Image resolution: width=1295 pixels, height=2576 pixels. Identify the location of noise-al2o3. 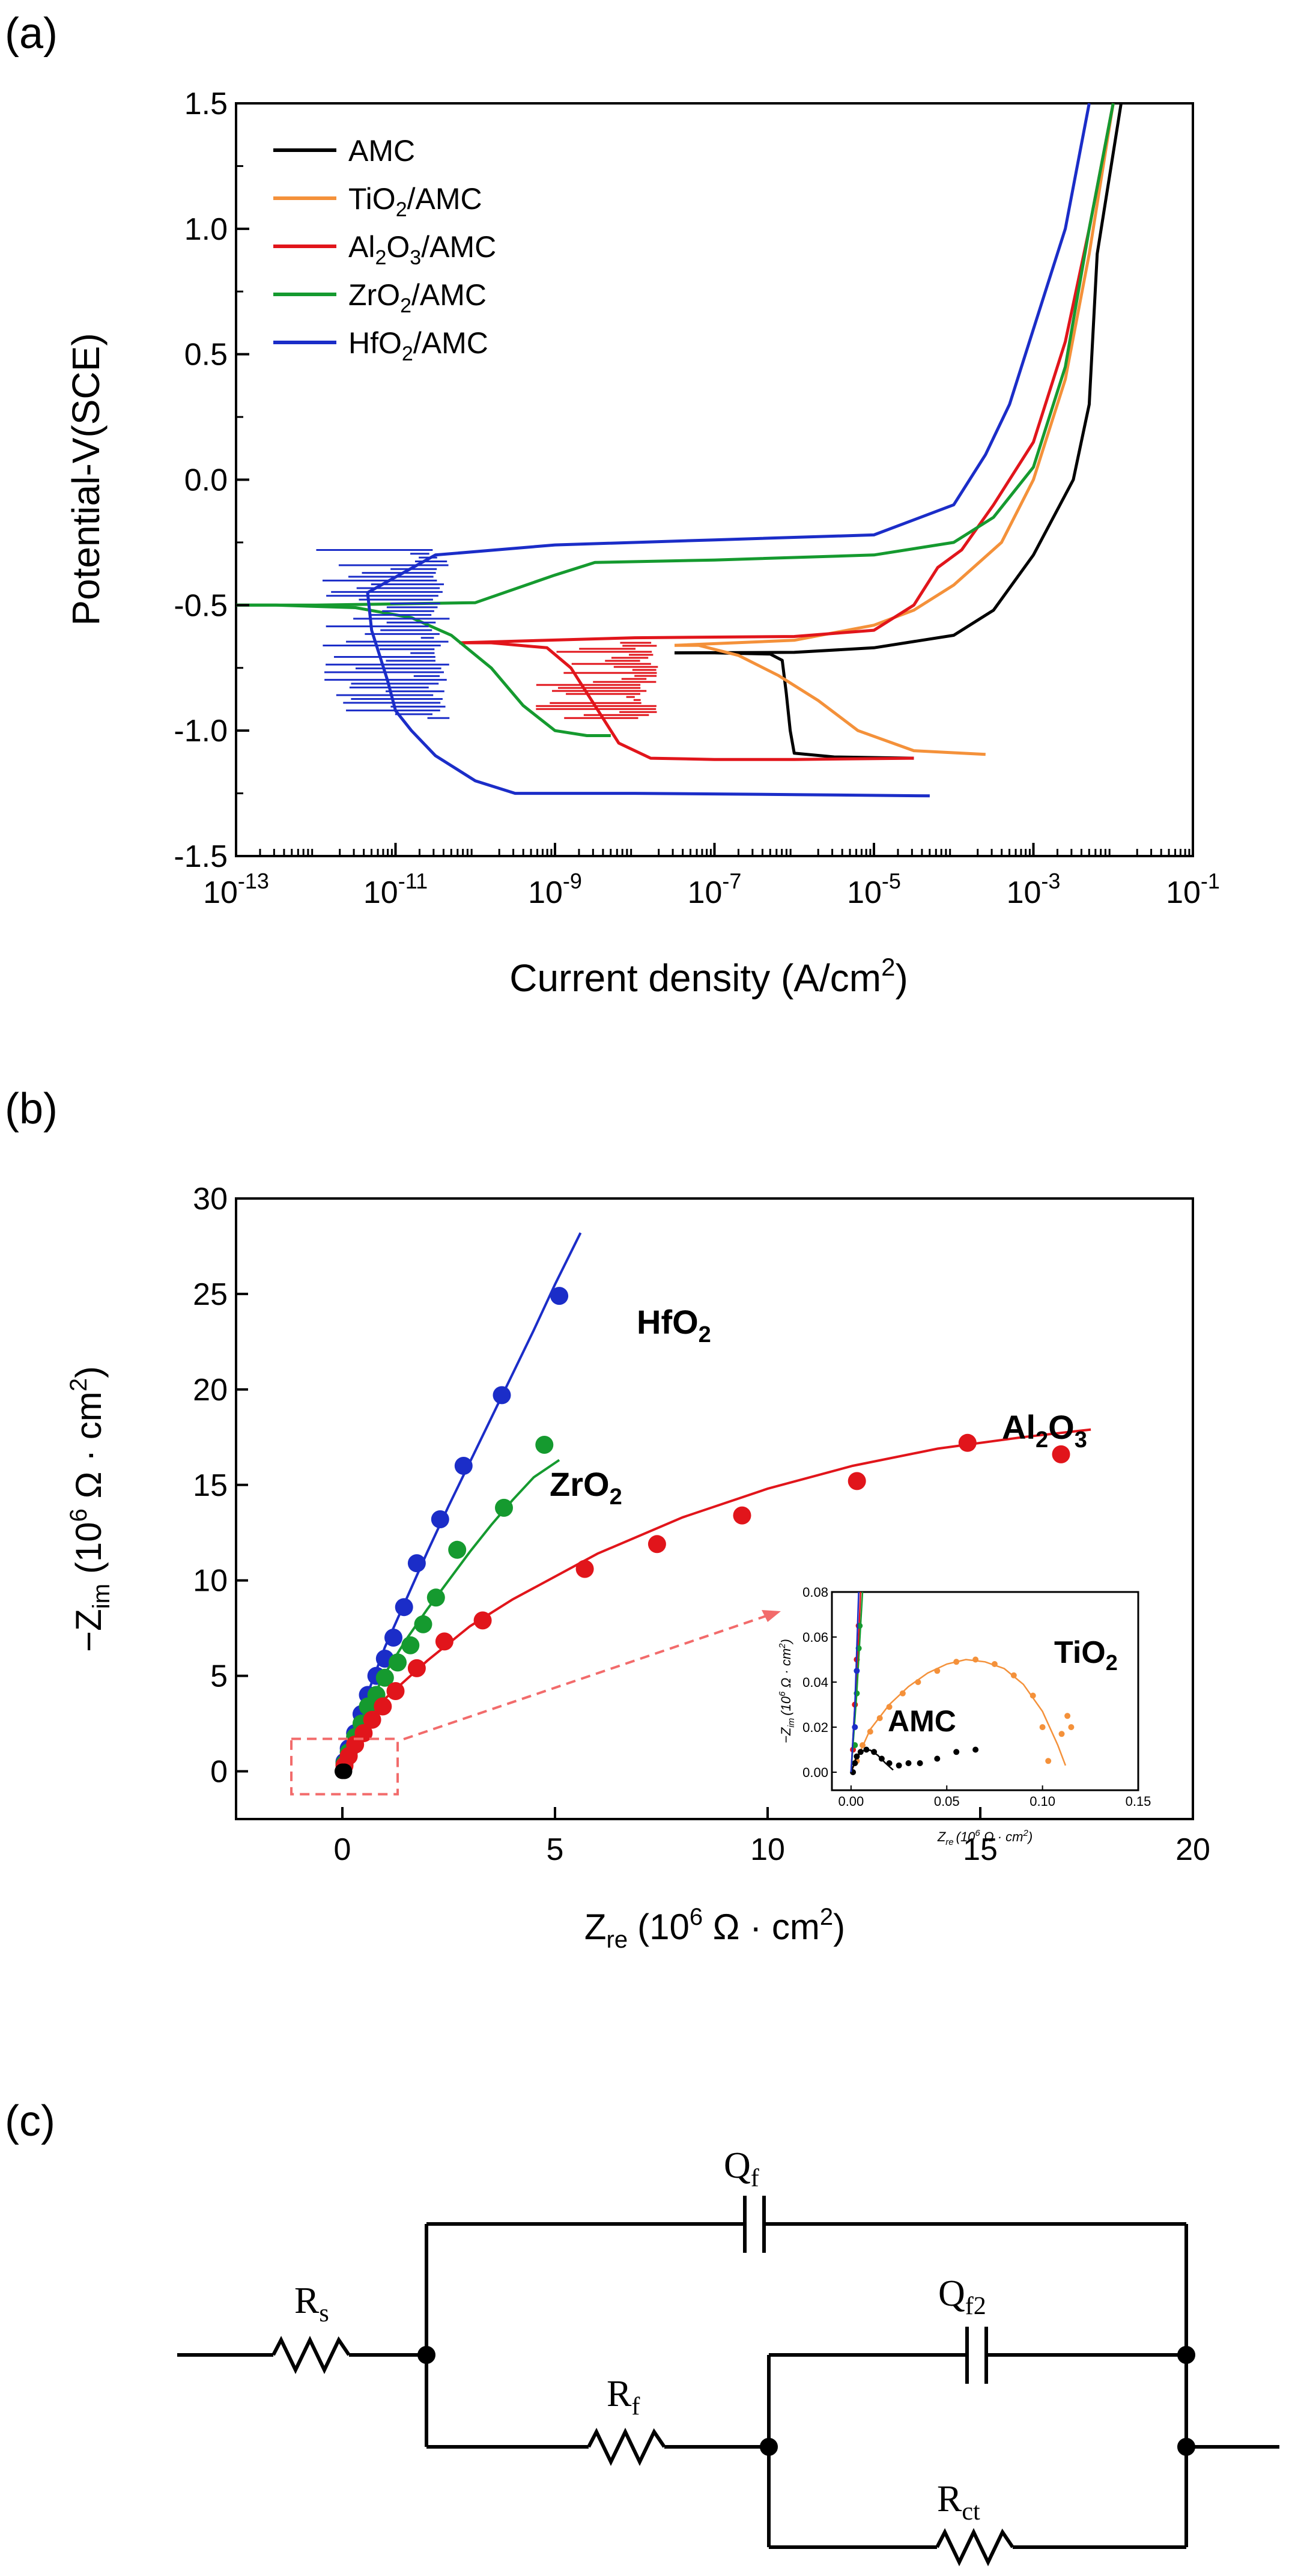
(597, 680).